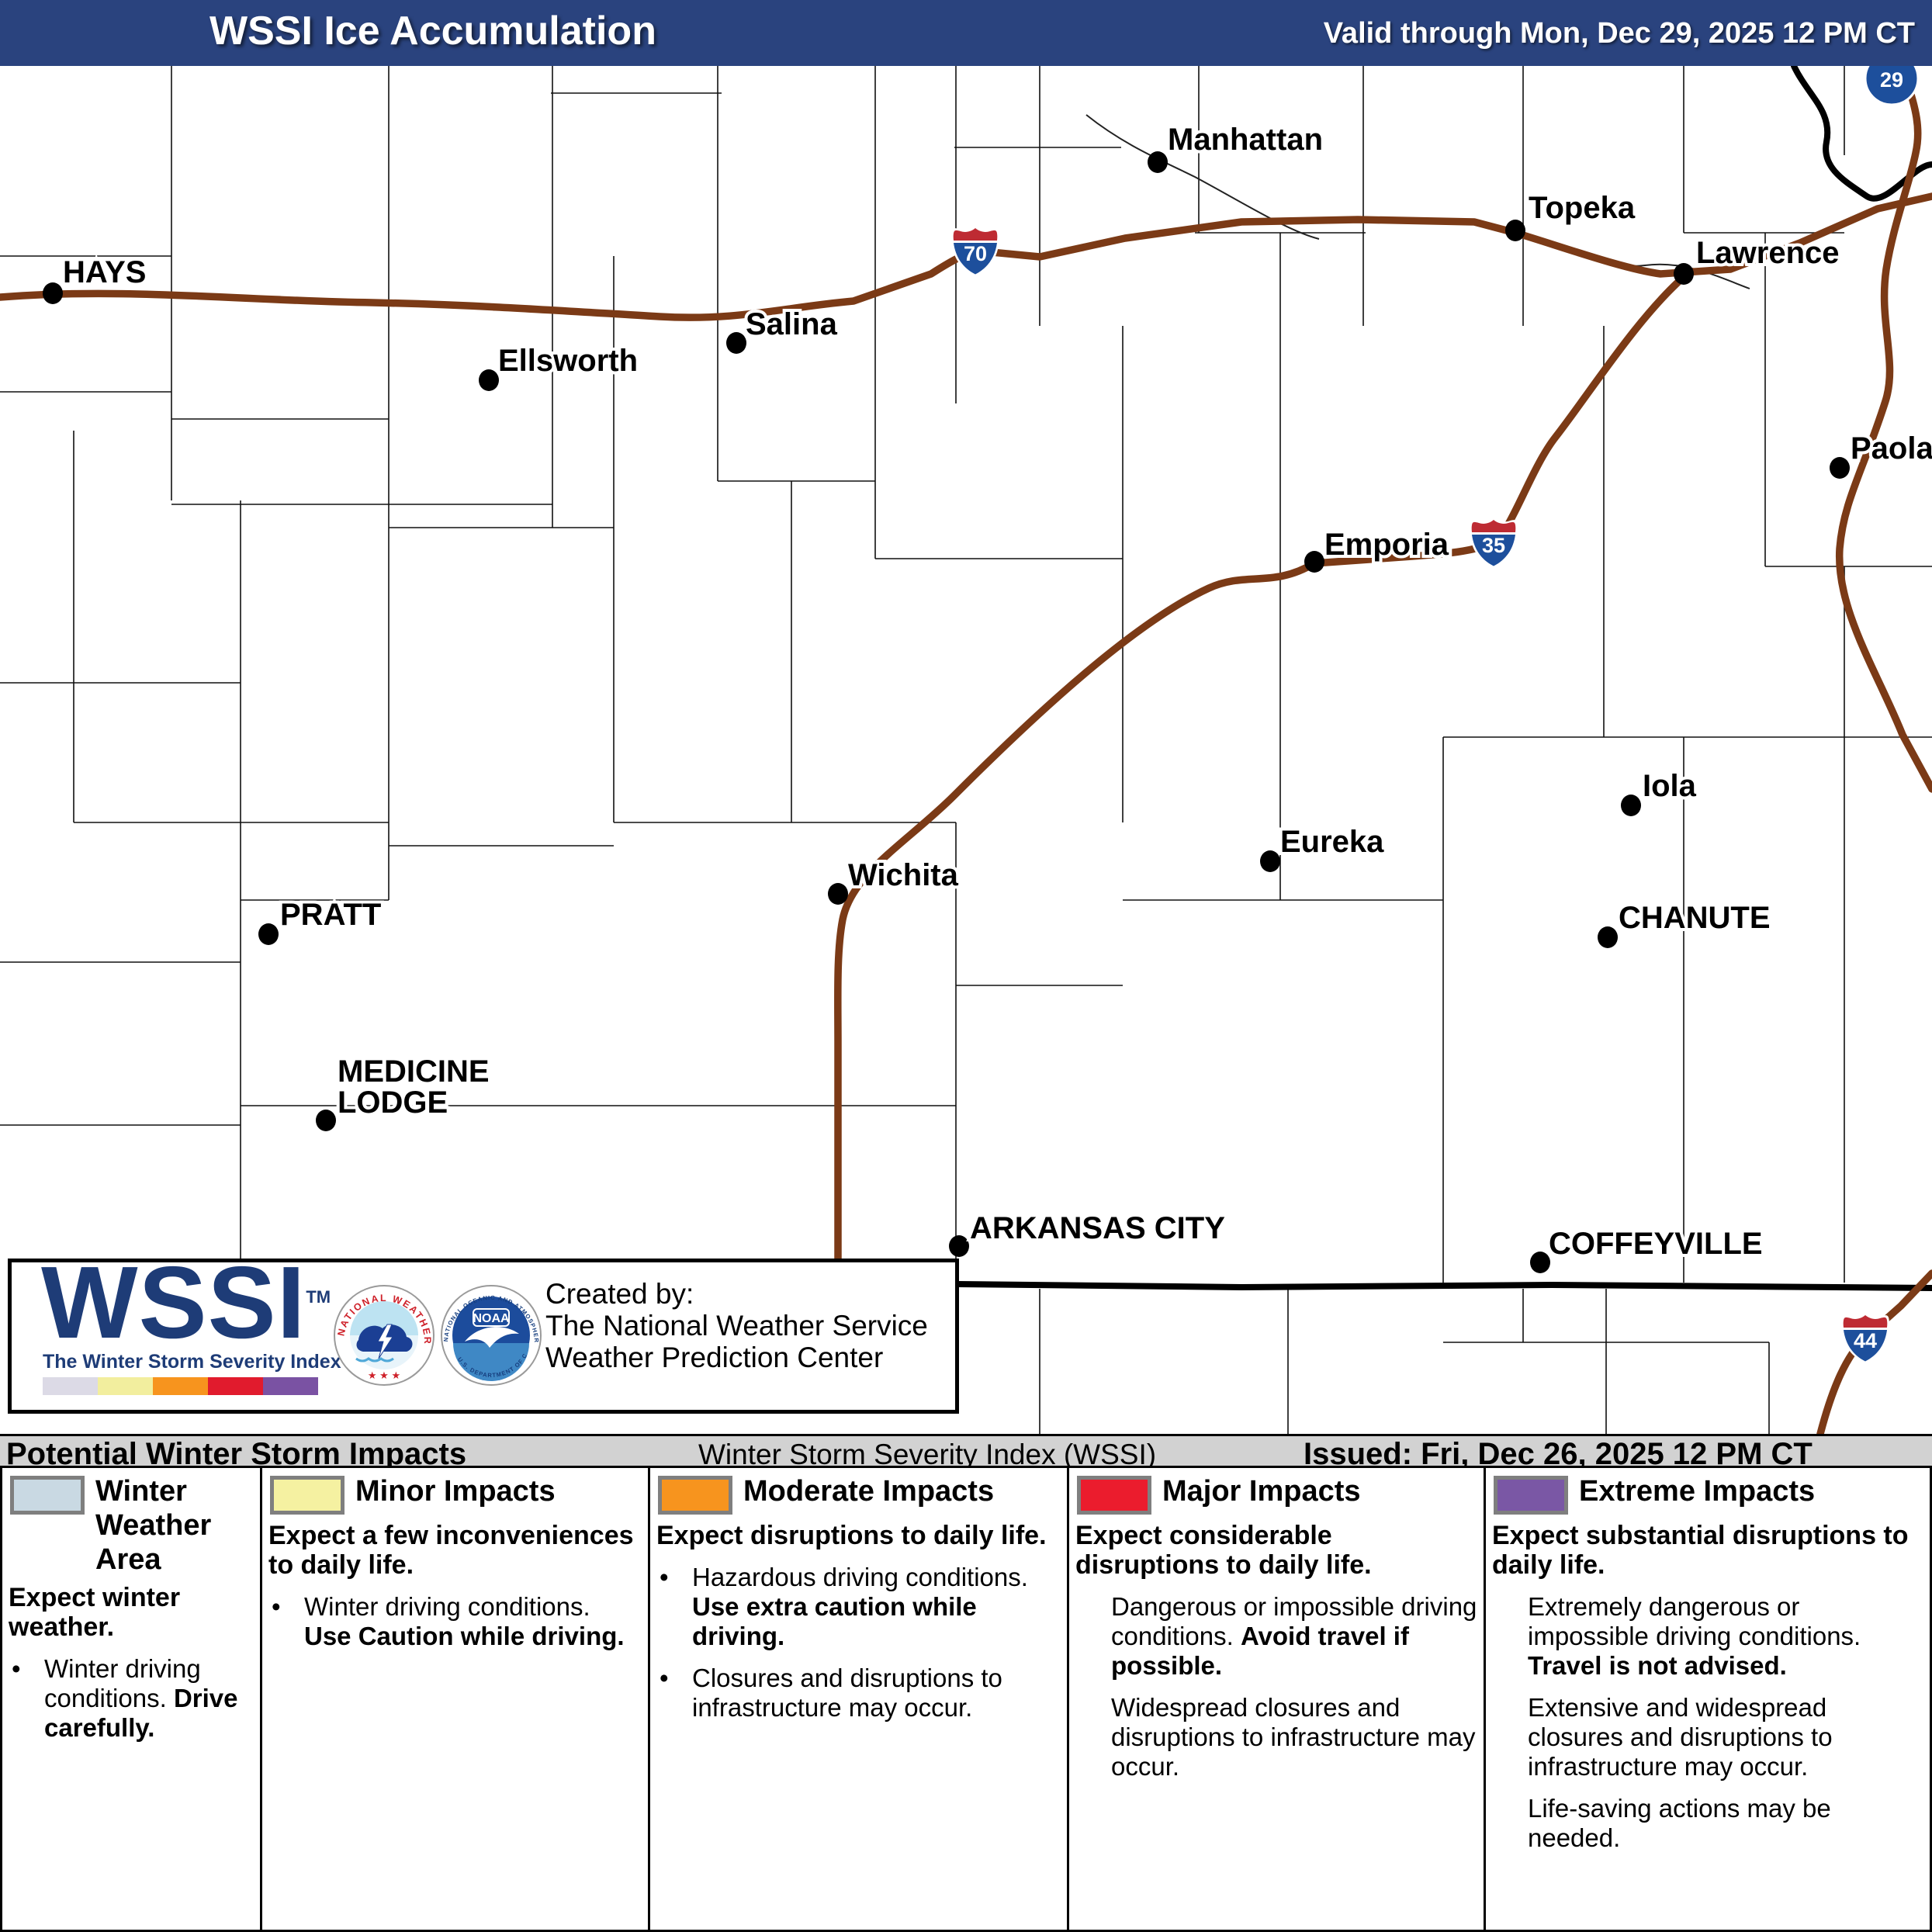  What do you see at coordinates (192, 1362) in the screenshot?
I see `wssi-tagline: The Winter Storm Severity Index` at bounding box center [192, 1362].